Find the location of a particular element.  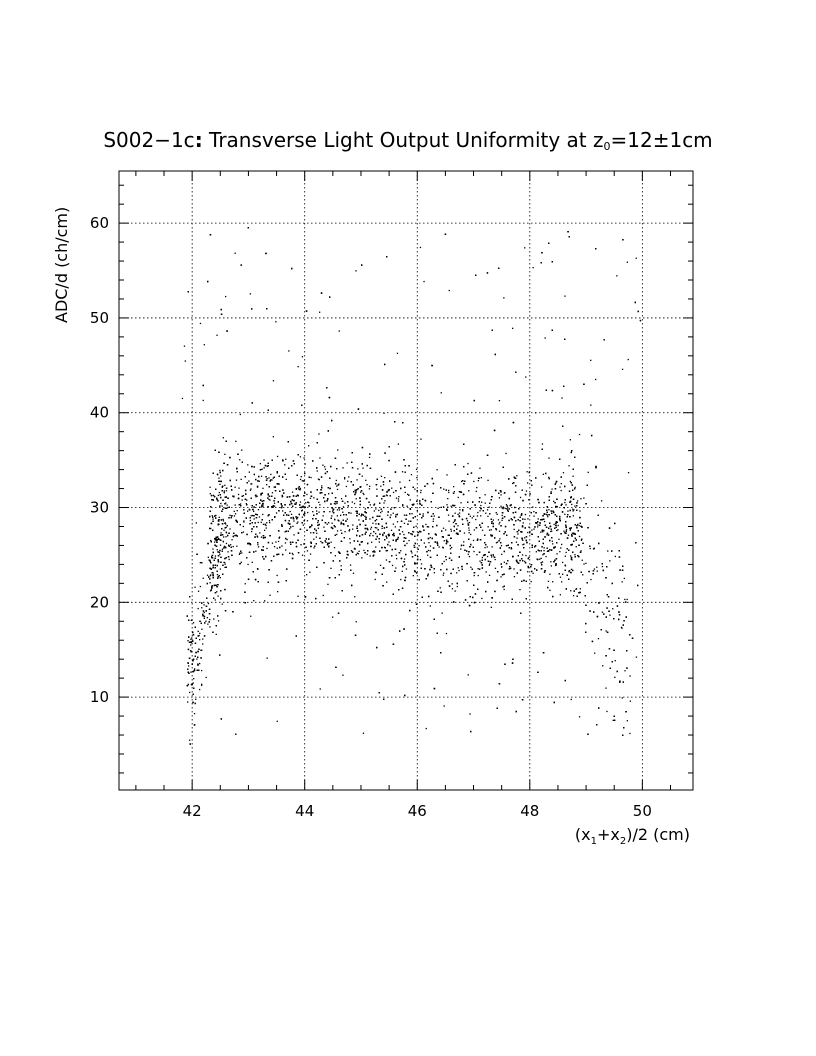

title-suffix: =12±1cm is located at coordinates (661, 140).